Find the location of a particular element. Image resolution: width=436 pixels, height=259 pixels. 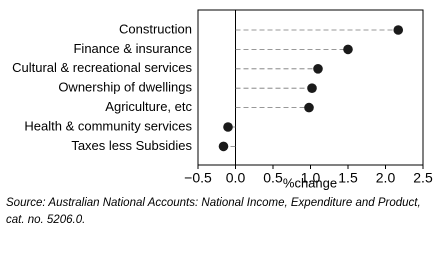

y-category-label: Ownership of dwellings is located at coordinates (125, 87).